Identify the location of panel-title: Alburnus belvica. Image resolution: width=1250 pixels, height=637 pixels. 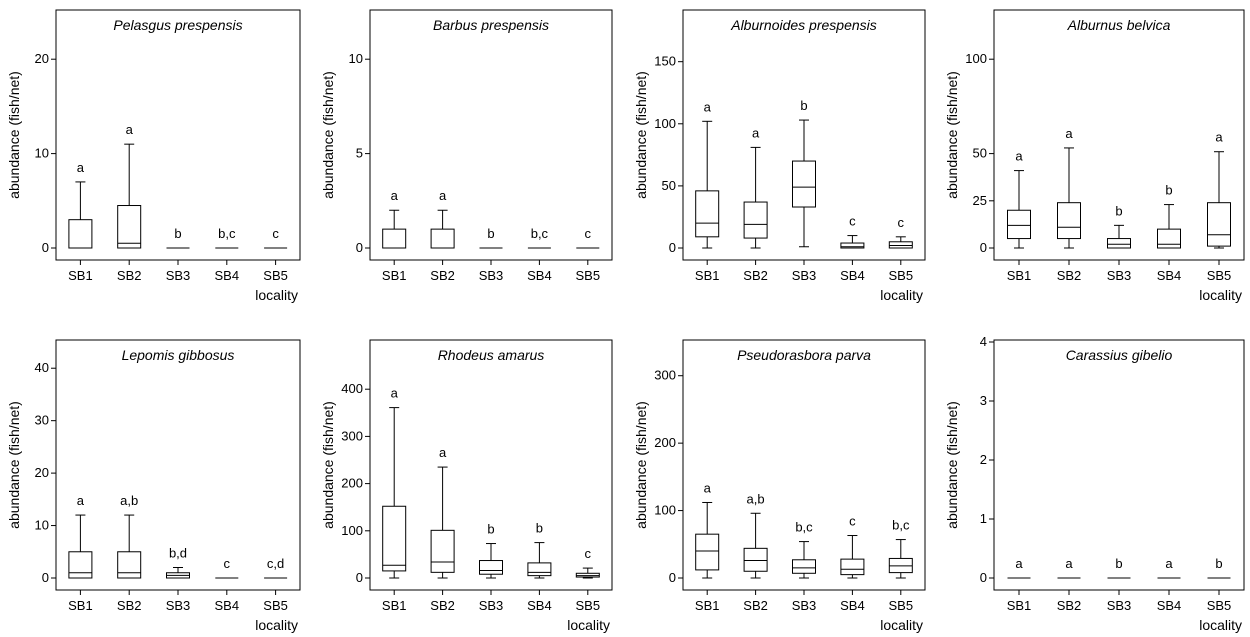
(1119, 25).